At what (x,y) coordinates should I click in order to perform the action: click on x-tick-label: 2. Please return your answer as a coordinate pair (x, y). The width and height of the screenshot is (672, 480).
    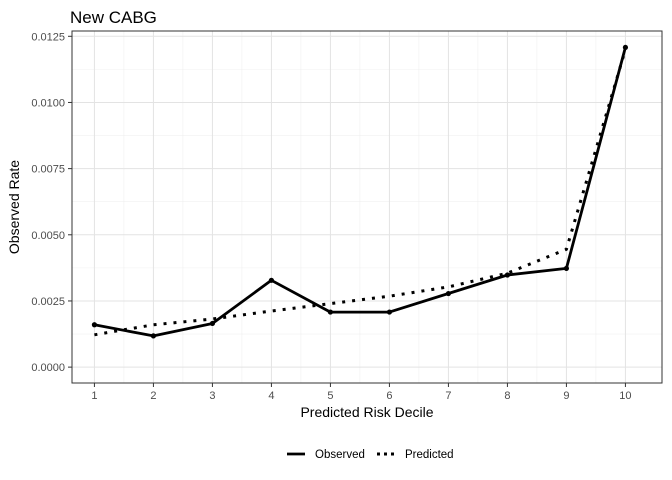
    Looking at the image, I should click on (153, 396).